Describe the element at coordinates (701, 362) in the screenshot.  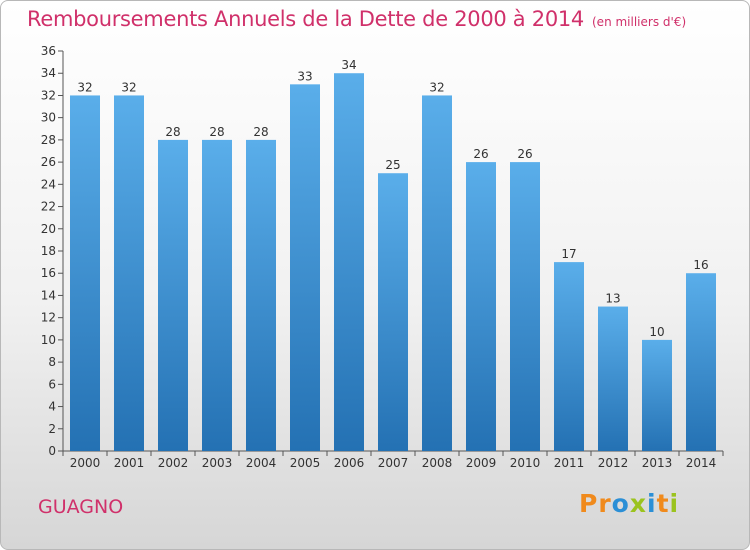
I see `bar-2014` at that location.